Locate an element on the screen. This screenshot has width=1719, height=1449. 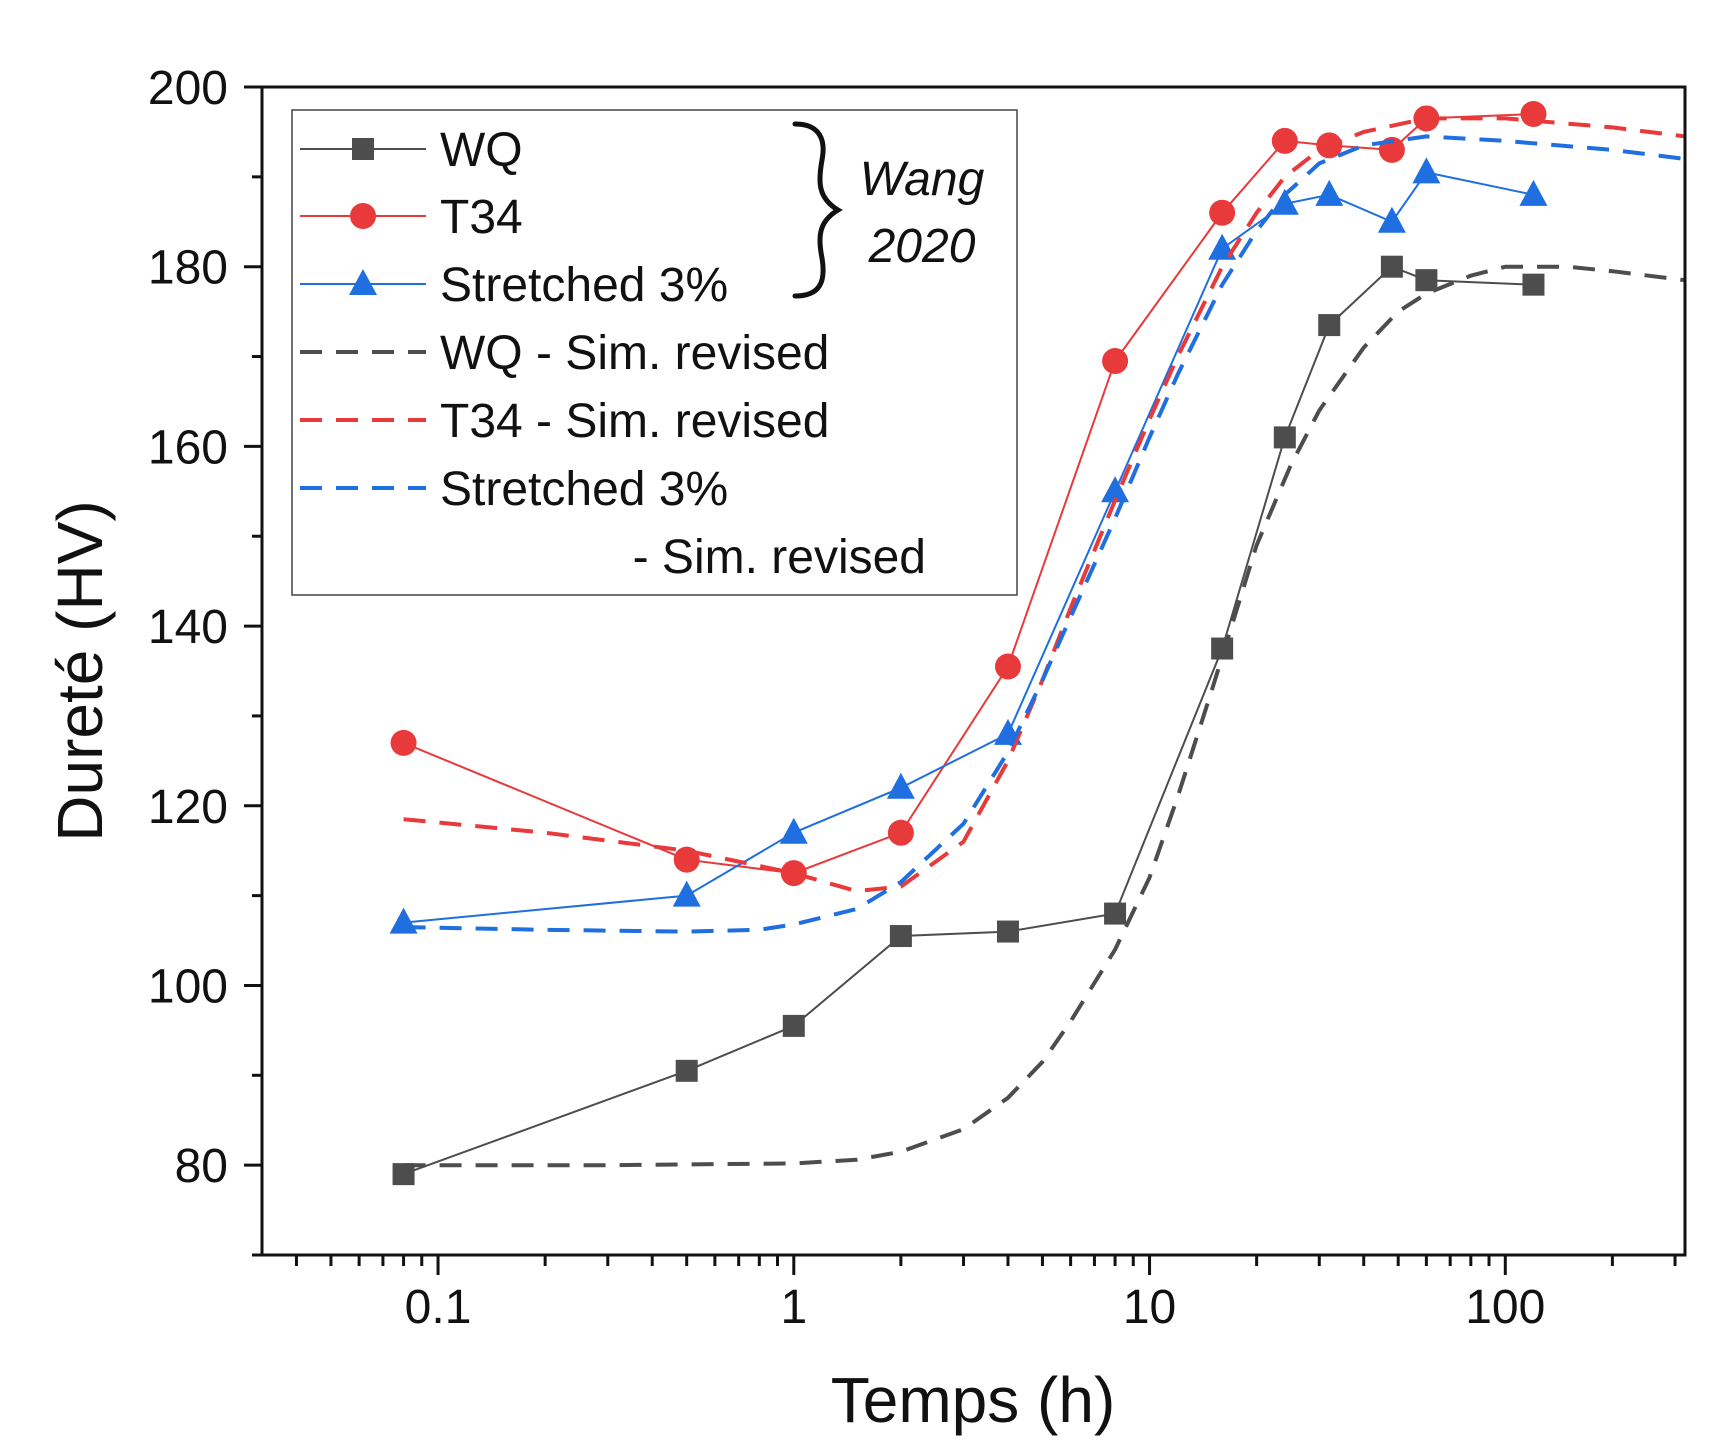
x-tick-label: 100 is located at coordinates (1505, 1307).